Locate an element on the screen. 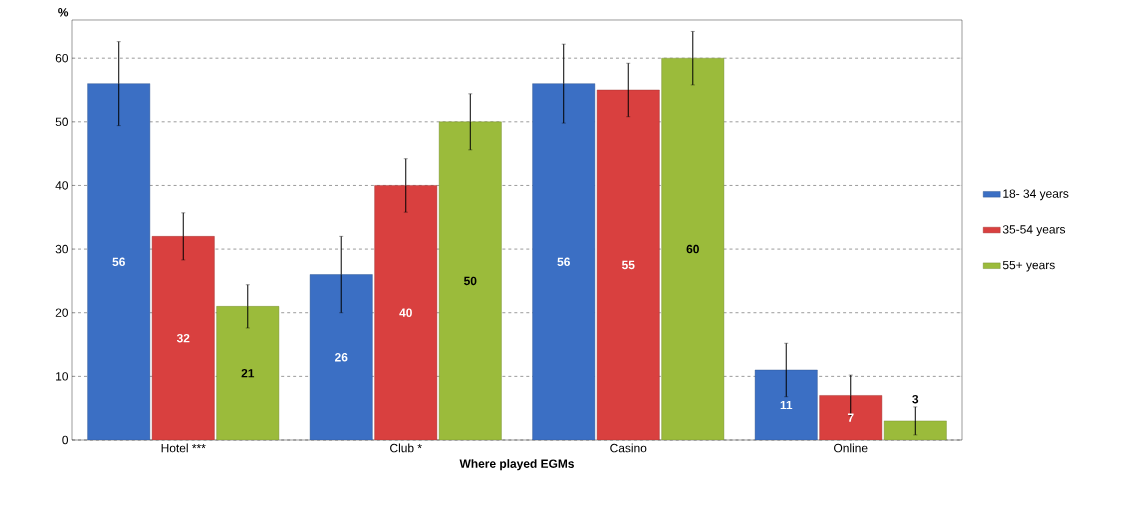 This screenshot has height=519, width=1145. legend-label: 18- 34 years is located at coordinates (1036, 195).